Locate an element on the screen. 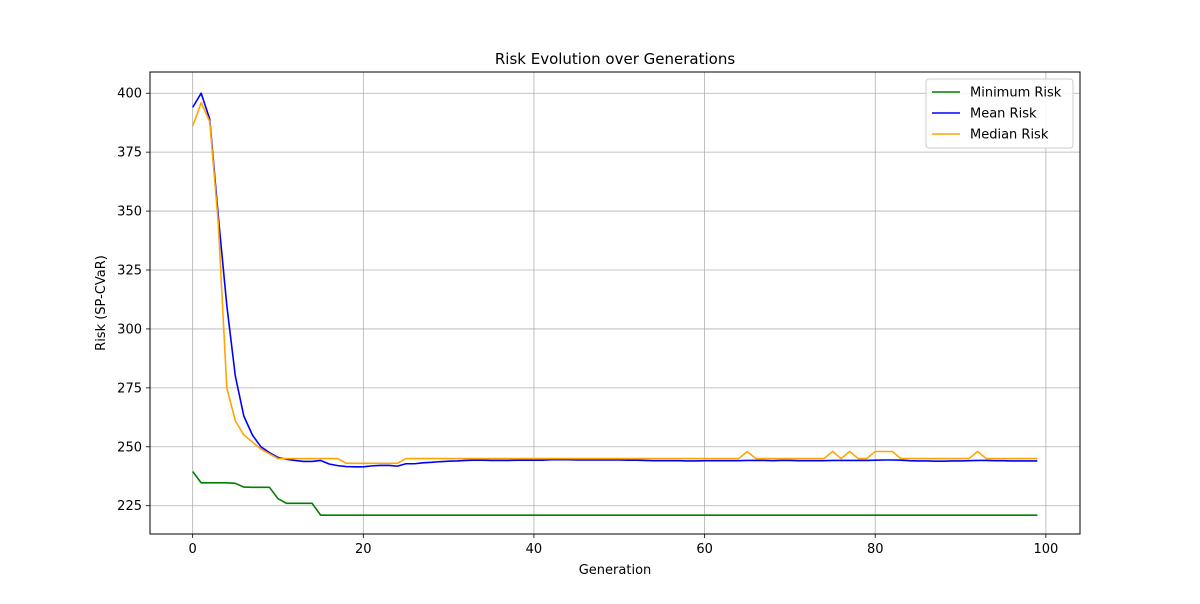 This screenshot has height=604, width=1200. y-axis-label: Risk (SP-CVaR) is located at coordinates (101, 303).